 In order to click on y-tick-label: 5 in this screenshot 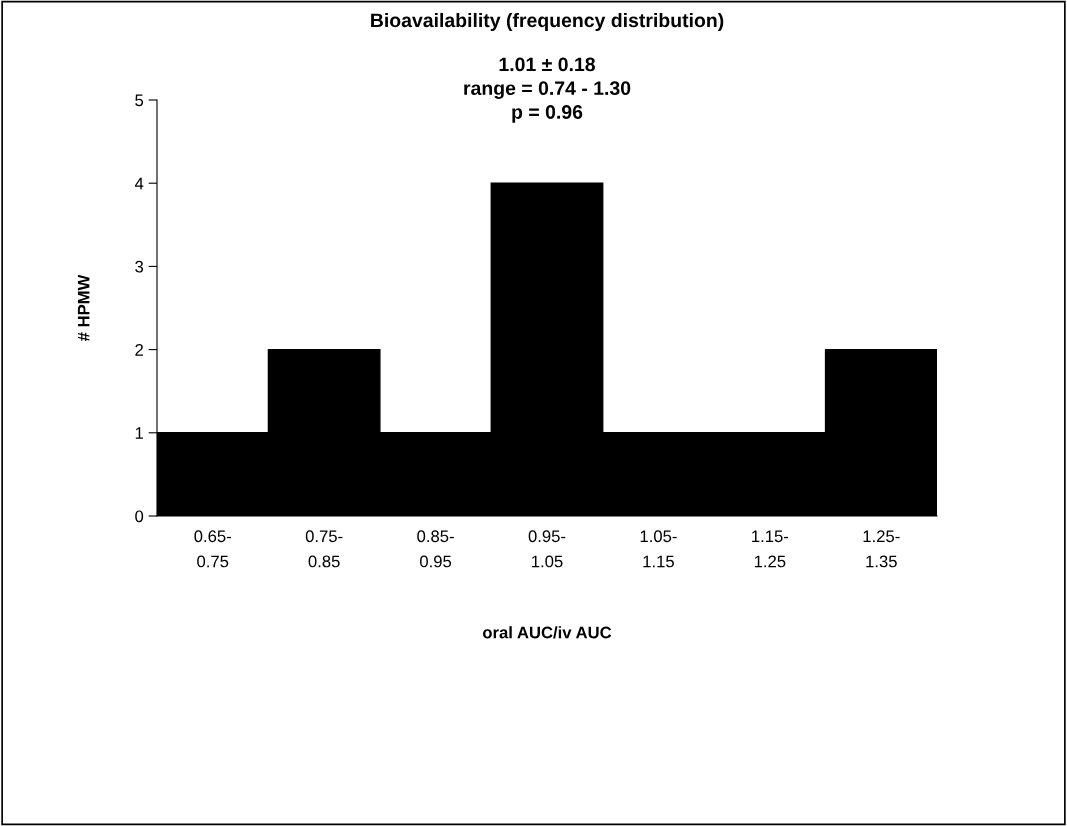, I will do `click(139, 100)`.